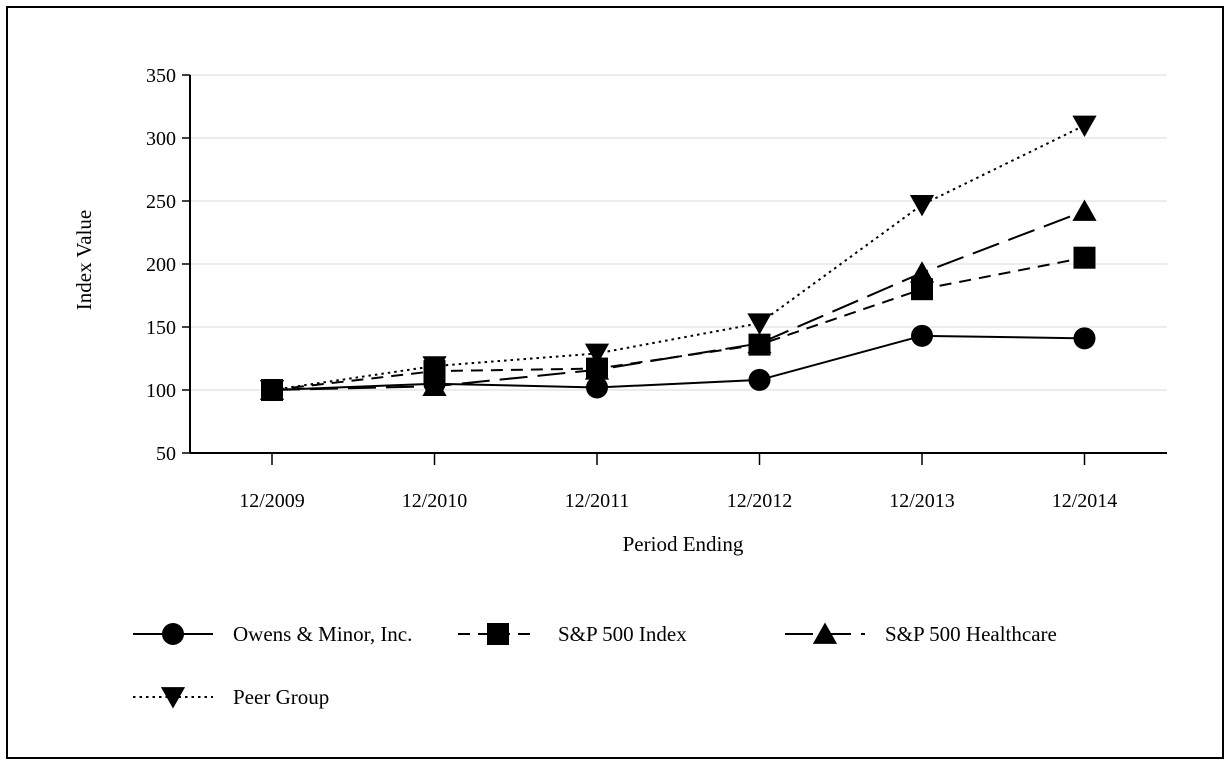 This screenshot has height=765, width=1232. I want to click on x-tick-label: 12/2011, so click(597, 501).